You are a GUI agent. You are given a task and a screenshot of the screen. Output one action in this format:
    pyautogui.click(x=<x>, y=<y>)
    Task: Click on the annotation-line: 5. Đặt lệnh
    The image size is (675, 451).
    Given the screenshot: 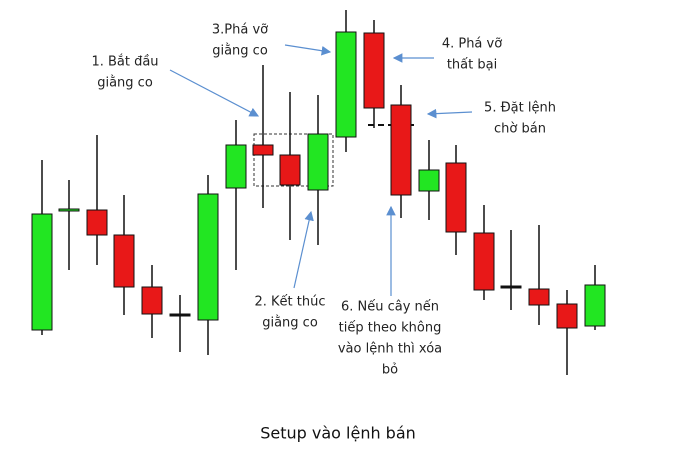 What is the action you would take?
    pyautogui.click(x=520, y=108)
    